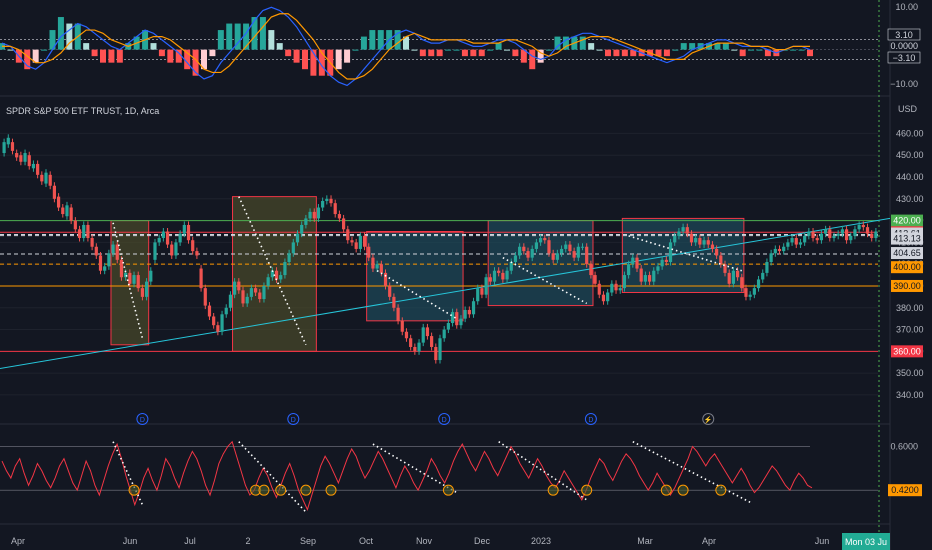  What do you see at coordinates (910, 155) in the screenshot?
I see `price-tick-label: 450.00` at bounding box center [910, 155].